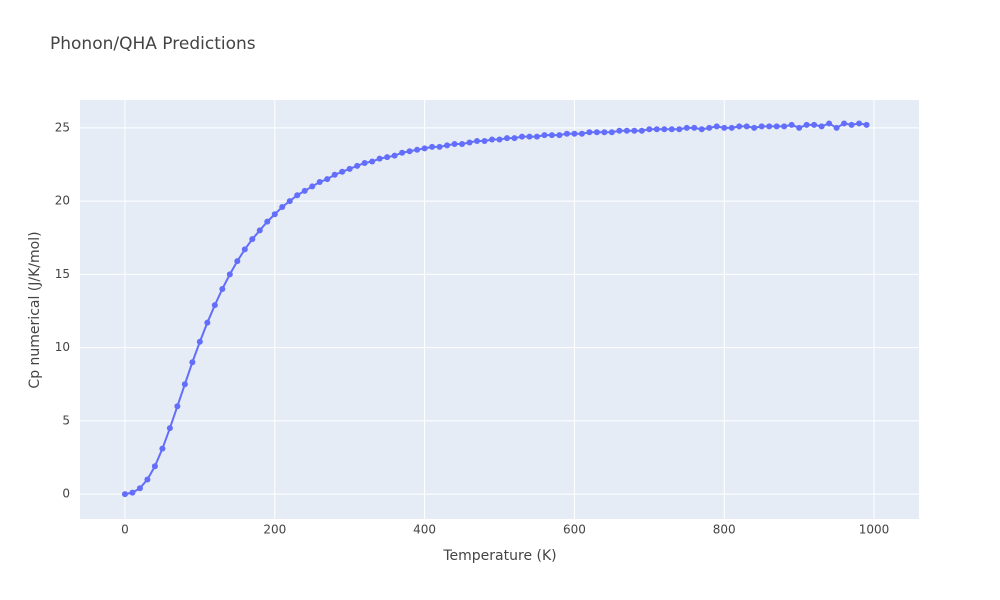 This screenshot has height=600, width=1000. What do you see at coordinates (62, 201) in the screenshot?
I see `y-tick-label: 20` at bounding box center [62, 201].